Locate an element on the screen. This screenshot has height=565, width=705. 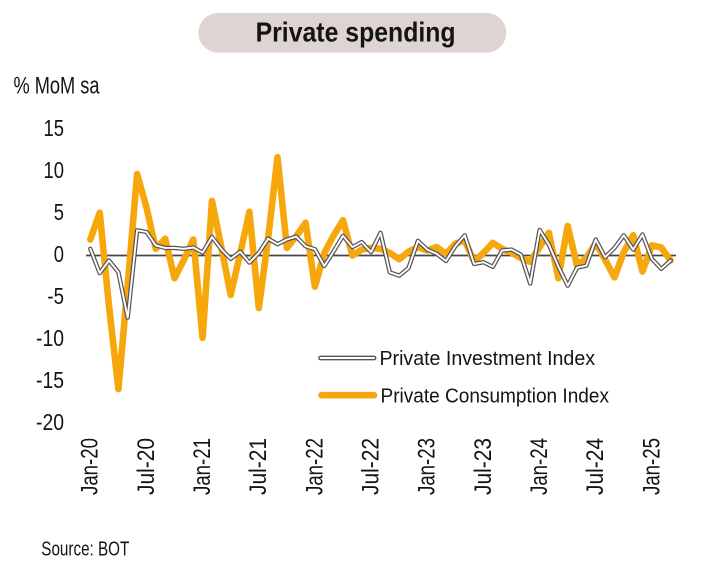
svg-text: Jan-25 is located at coordinates (651, 466).